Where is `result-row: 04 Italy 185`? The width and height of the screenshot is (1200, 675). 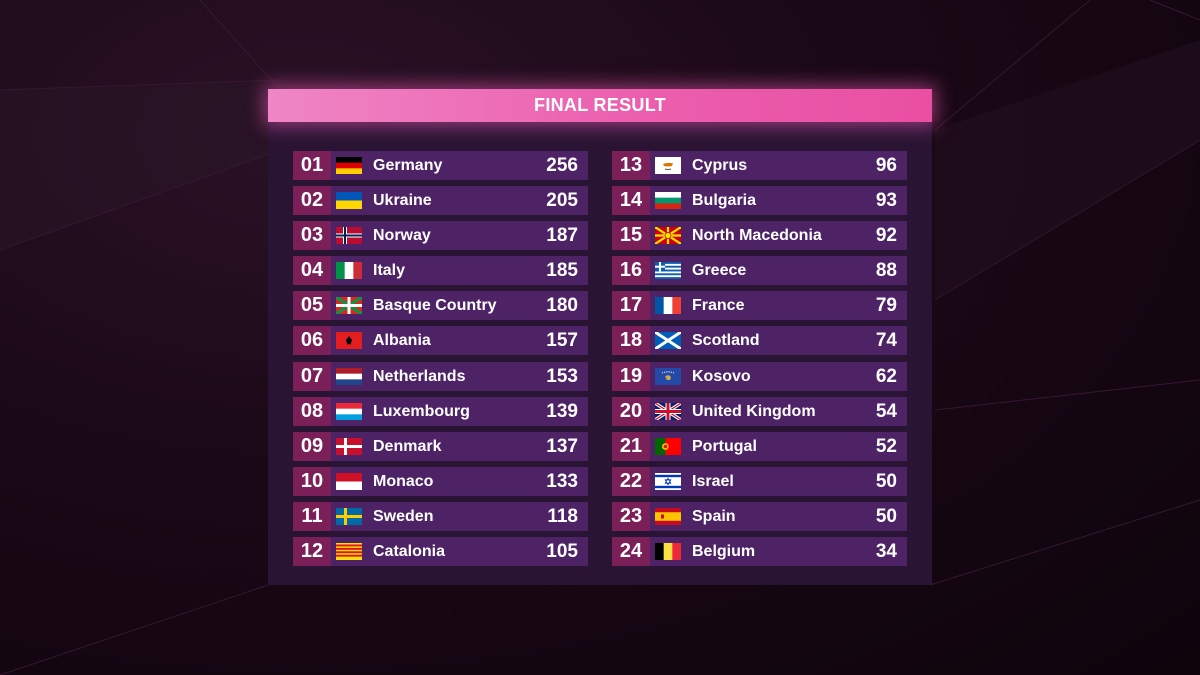 result-row: 04 Italy 185 is located at coordinates (440, 271).